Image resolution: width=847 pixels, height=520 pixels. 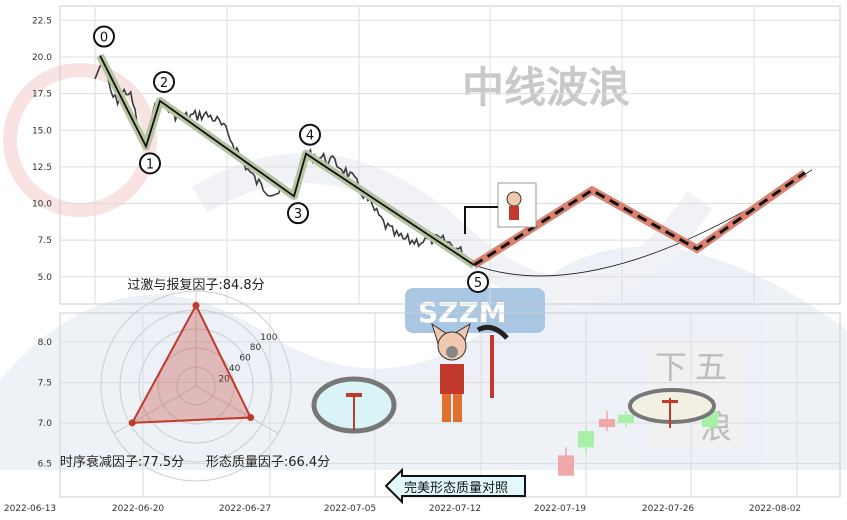 I want to click on wave-point-label: 4, so click(x=310, y=136).